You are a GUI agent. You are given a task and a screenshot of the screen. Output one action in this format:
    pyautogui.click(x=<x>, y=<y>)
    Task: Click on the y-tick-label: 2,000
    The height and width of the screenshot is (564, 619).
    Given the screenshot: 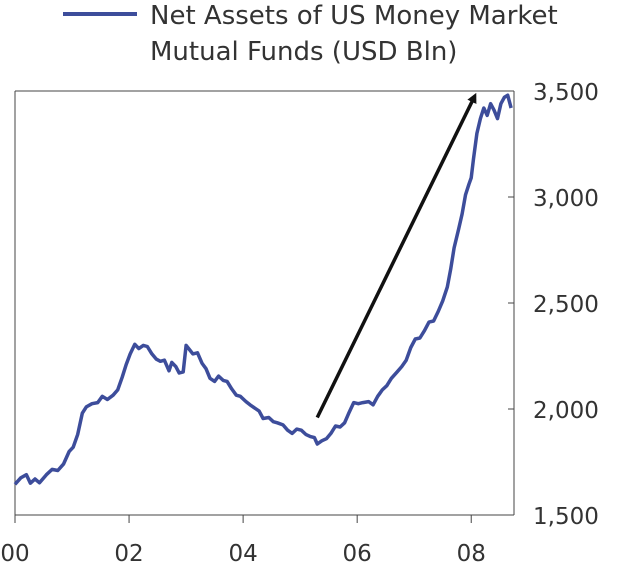 What is the action you would take?
    pyautogui.click(x=566, y=411)
    